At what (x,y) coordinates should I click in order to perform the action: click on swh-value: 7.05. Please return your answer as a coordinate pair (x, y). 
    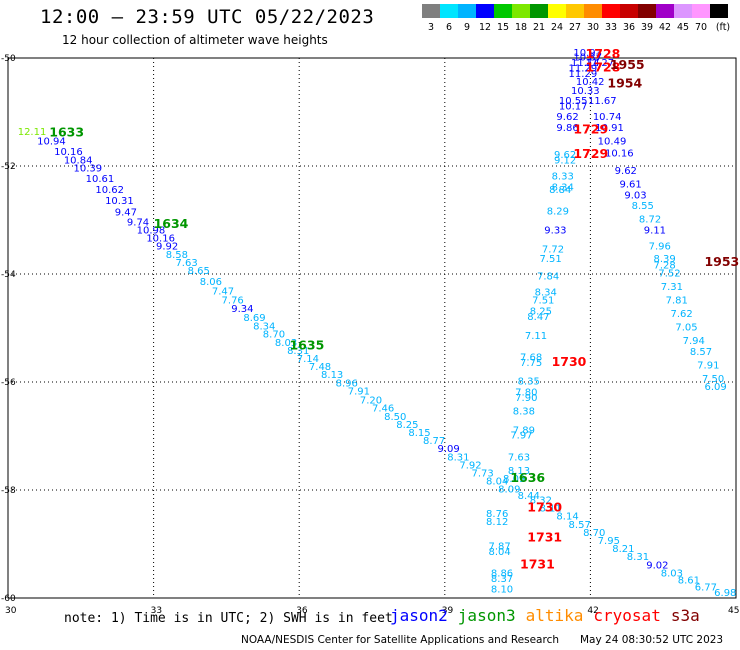
    Looking at the image, I should click on (686, 328).